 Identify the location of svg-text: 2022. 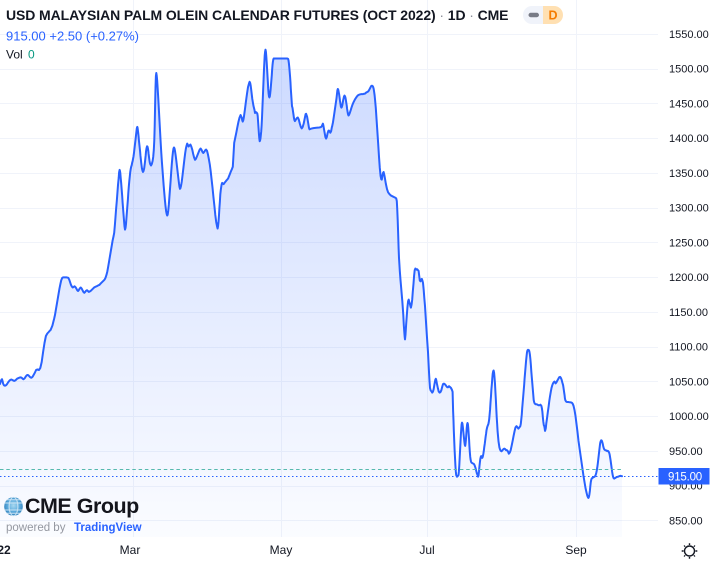
(5, 550).